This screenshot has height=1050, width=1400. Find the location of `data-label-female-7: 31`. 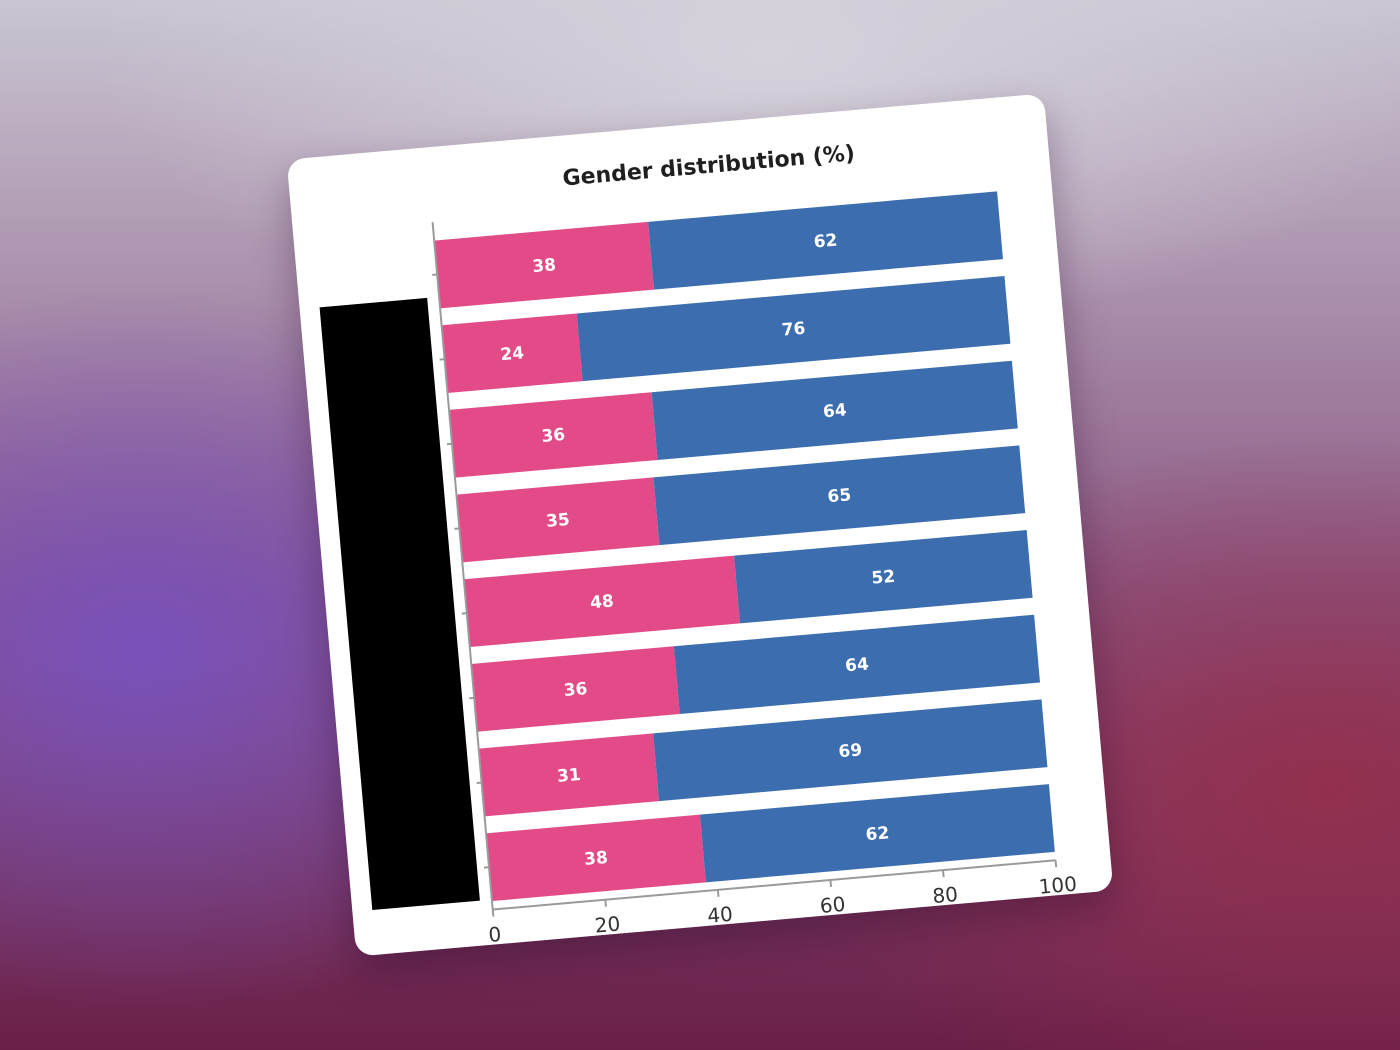

data-label-female-7: 31 is located at coordinates (568, 776).